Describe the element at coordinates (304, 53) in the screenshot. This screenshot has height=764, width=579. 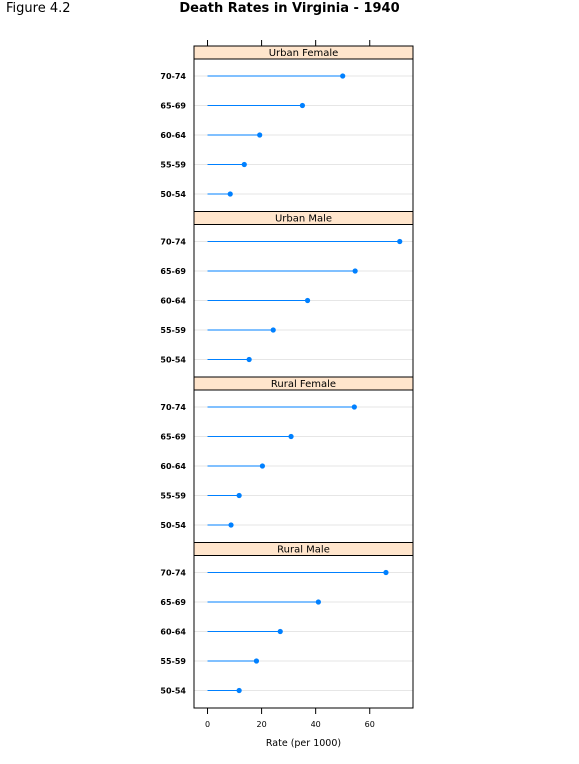
I see `panel-strip-label: Urban Female` at that location.